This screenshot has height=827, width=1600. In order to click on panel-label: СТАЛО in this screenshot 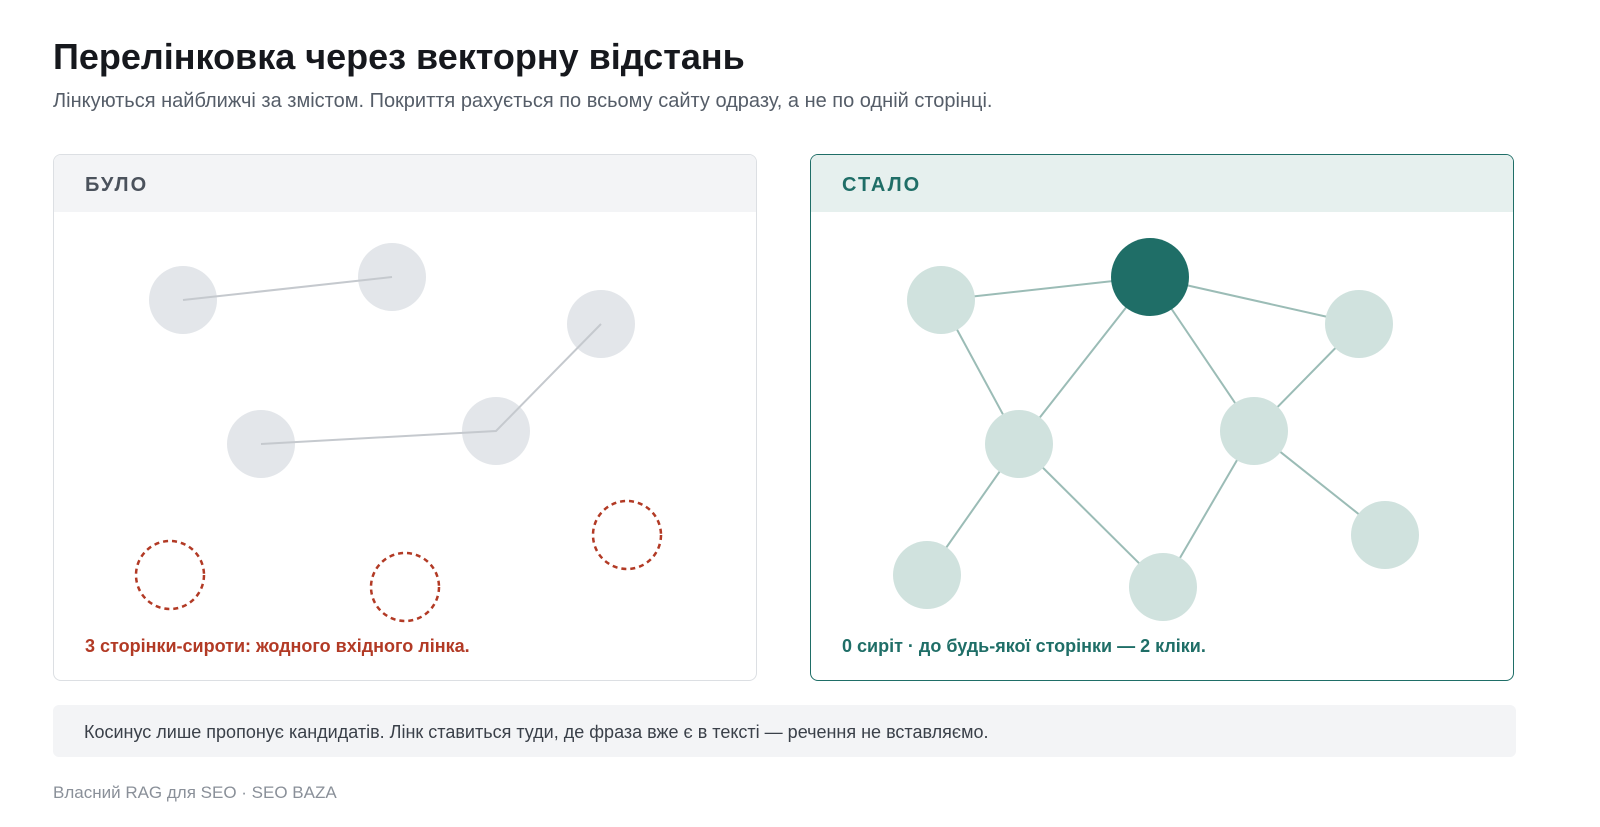, I will do `click(1162, 183)`.